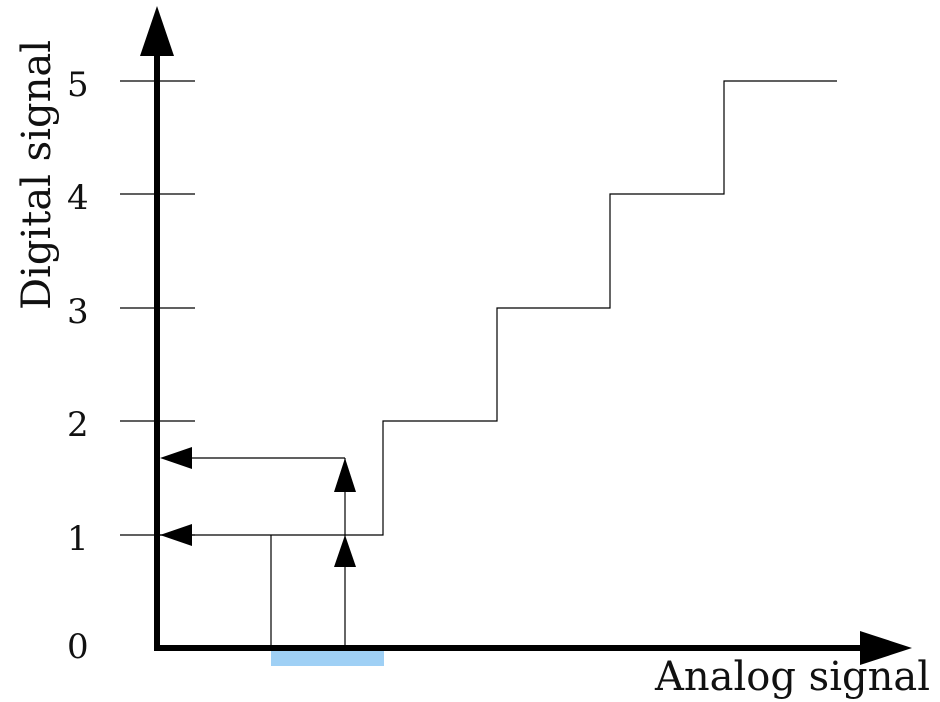  I want to click on tick-label-2: 2, so click(78, 425).